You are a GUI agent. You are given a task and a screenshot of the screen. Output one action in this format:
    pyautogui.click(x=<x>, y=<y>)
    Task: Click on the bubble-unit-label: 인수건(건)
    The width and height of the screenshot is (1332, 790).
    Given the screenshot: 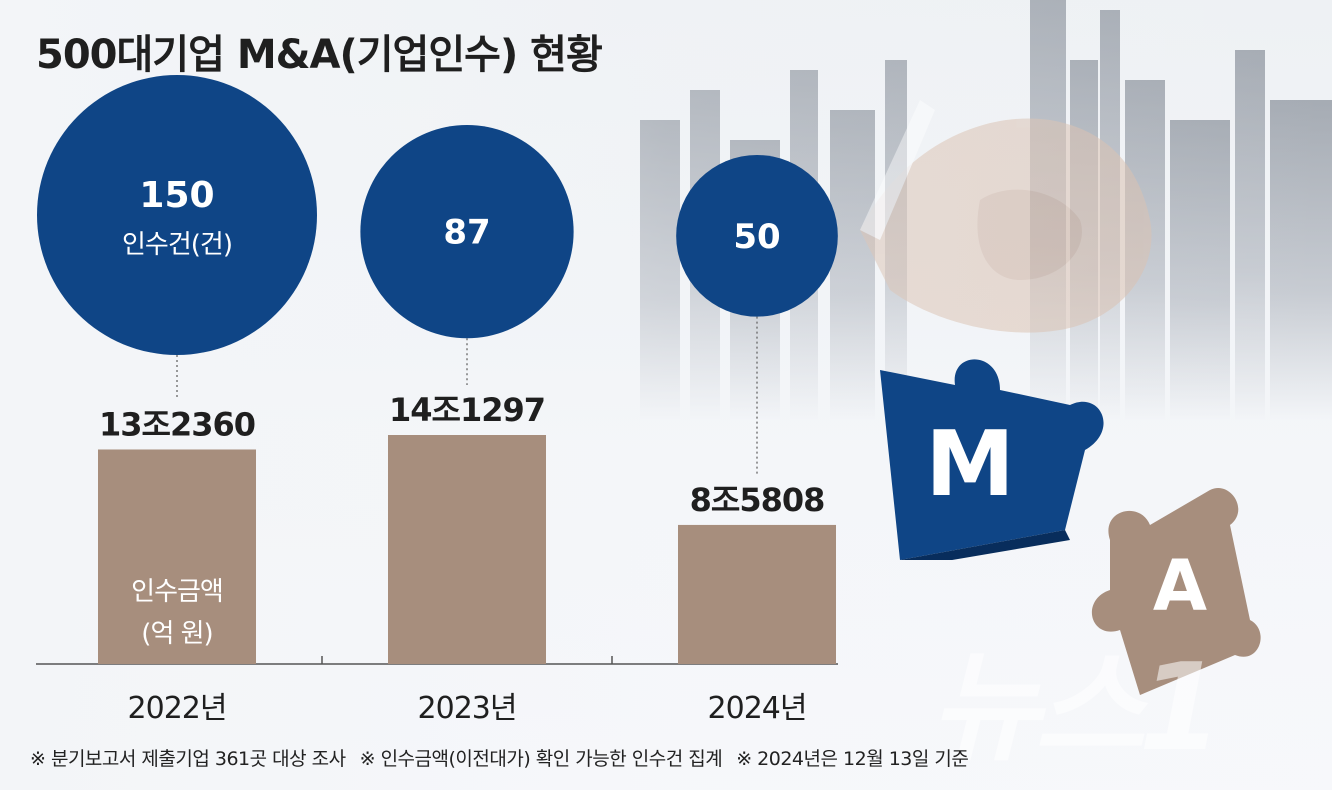 What is the action you would take?
    pyautogui.click(x=177, y=245)
    